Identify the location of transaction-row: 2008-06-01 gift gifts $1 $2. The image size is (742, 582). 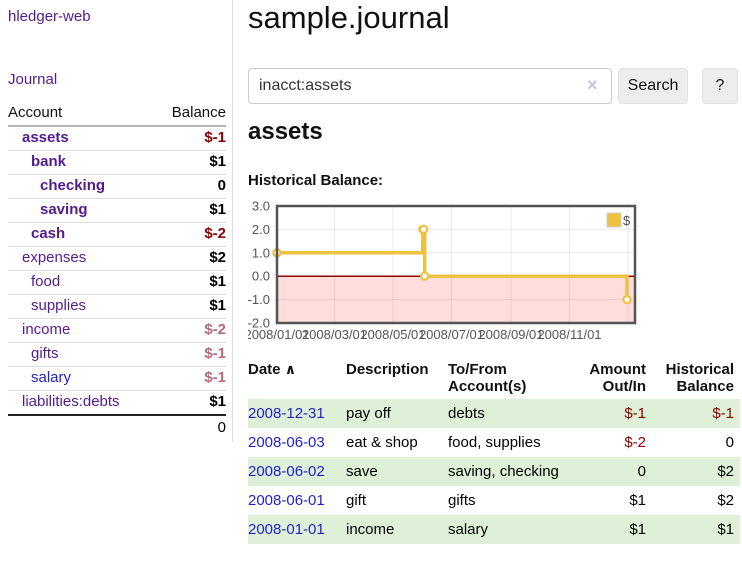
(494, 500).